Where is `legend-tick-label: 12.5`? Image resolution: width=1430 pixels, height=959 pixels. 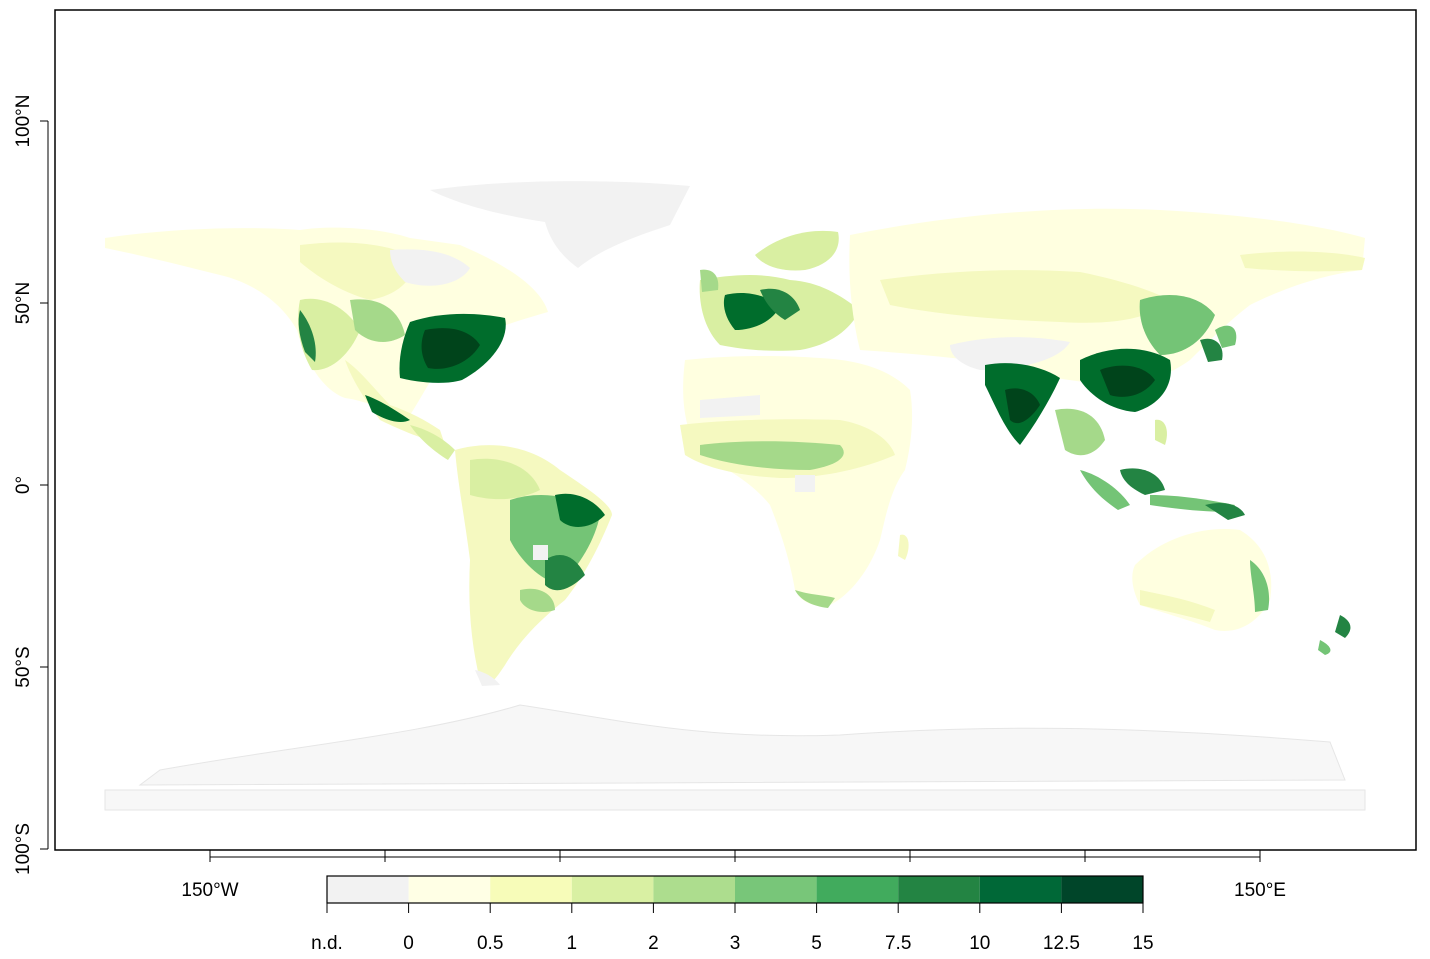
legend-tick-label: 12.5 is located at coordinates (1061, 943).